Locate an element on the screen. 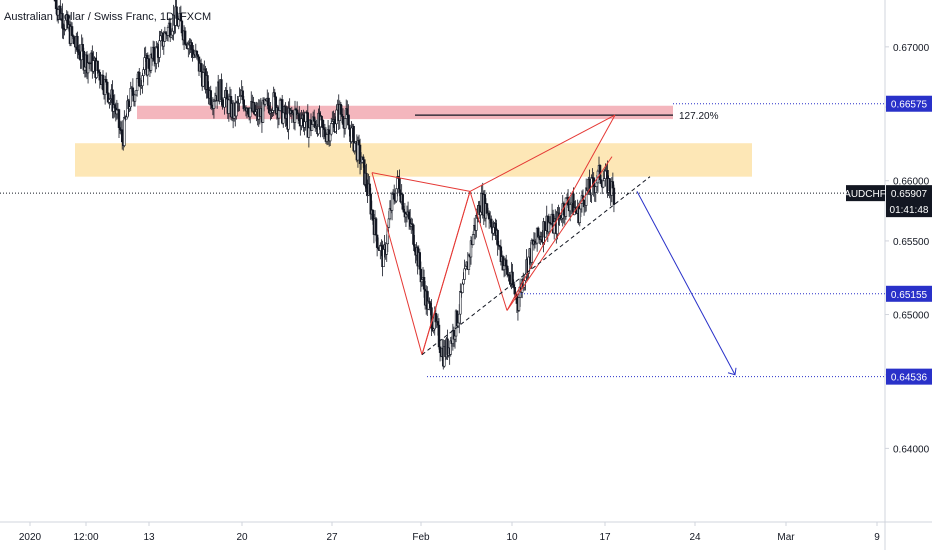  price-level-tag-label: 0.66575 is located at coordinates (909, 105).